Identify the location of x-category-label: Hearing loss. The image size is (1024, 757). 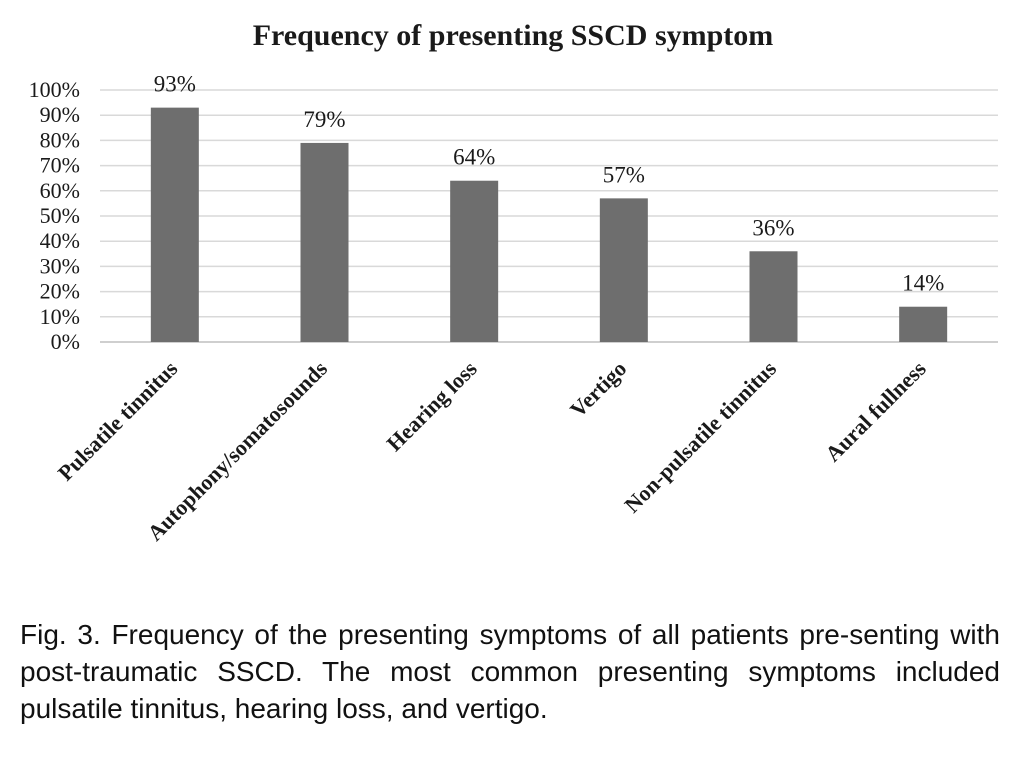
(431, 406).